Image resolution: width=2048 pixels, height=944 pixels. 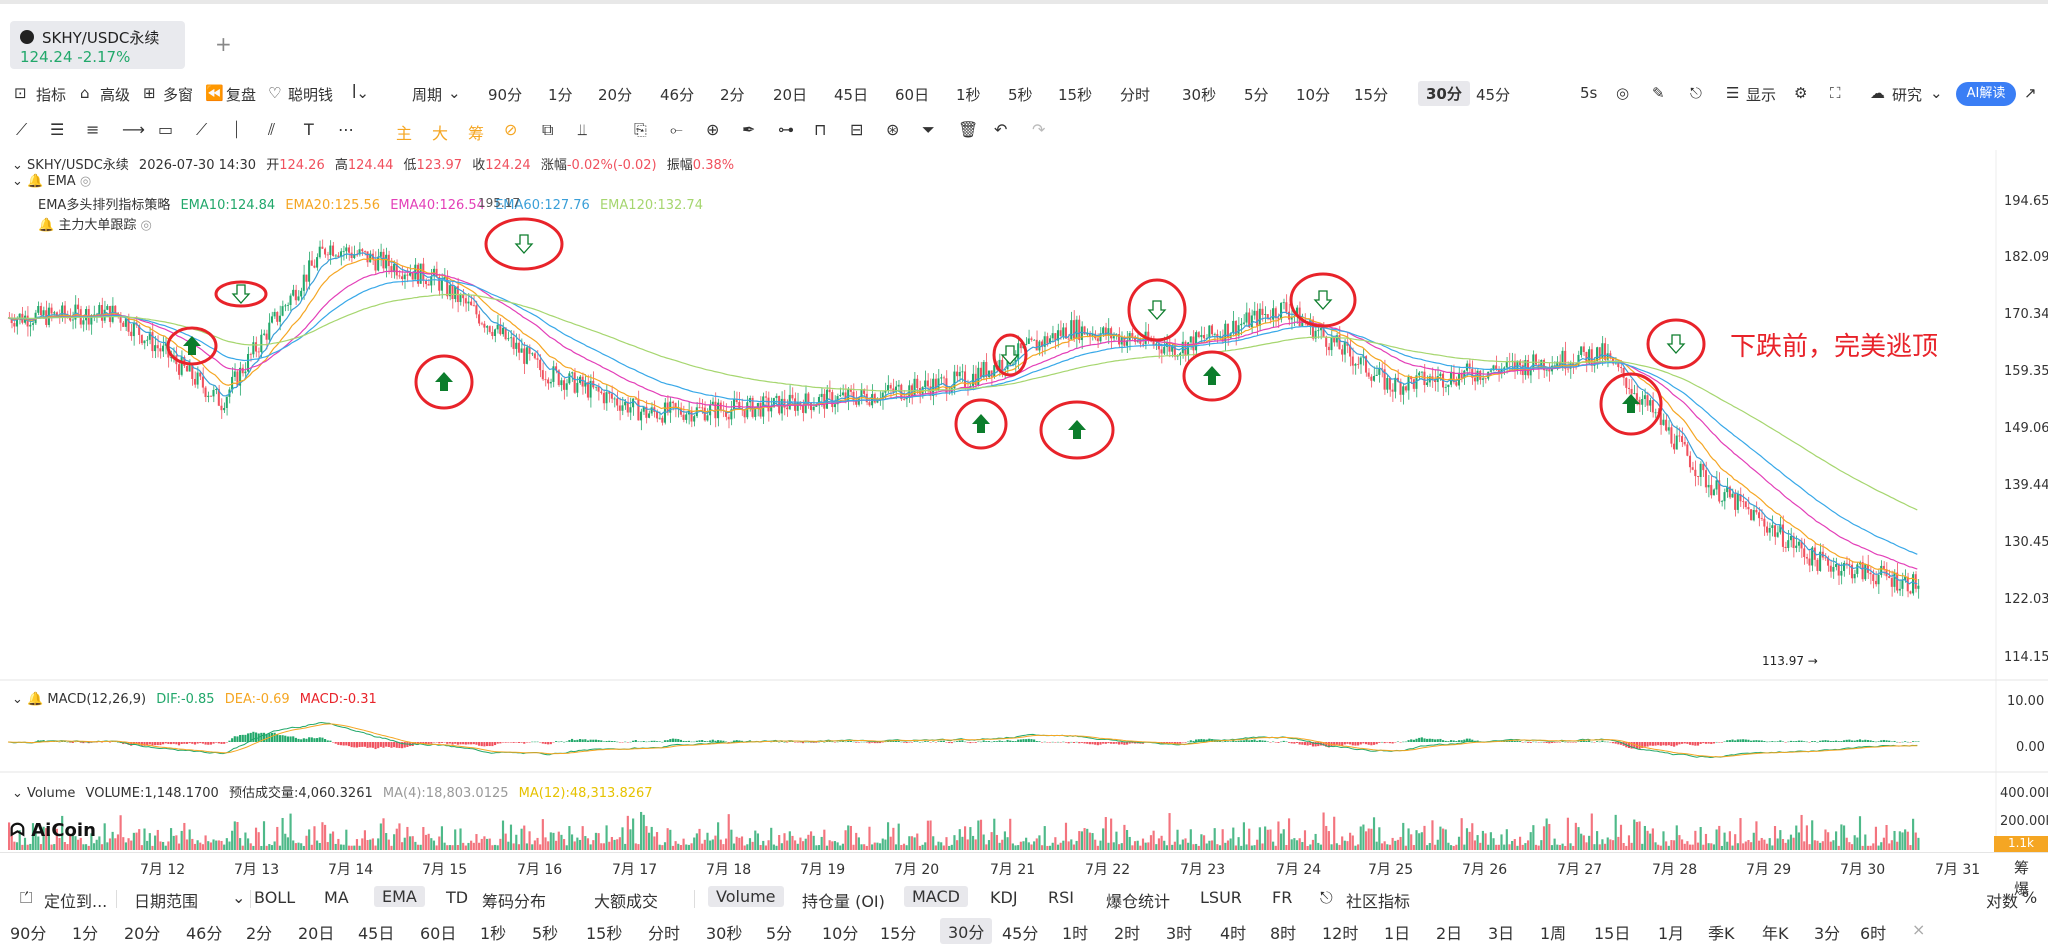 I want to click on sub-indicator-8: 社区指标, so click(x=1378, y=901).